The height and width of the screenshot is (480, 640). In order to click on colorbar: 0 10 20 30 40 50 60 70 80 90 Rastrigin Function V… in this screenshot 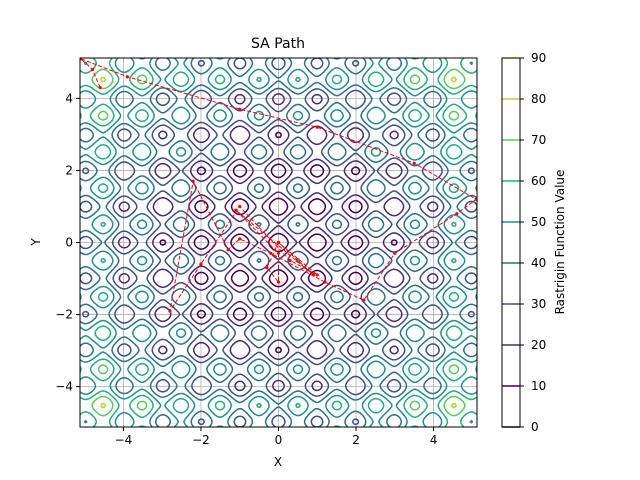, I will do `click(534, 242)`.